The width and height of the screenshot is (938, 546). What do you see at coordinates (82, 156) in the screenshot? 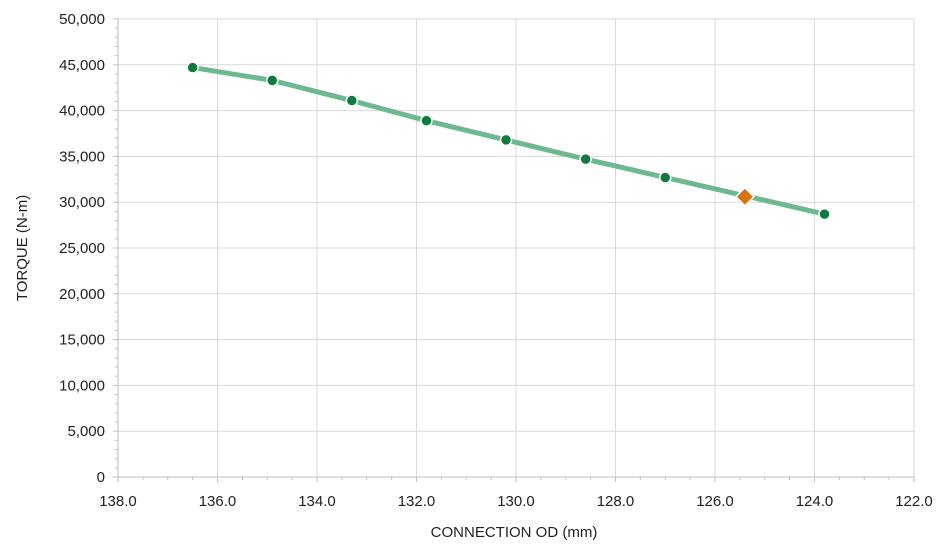
I see `y-tick-label: 35,000` at bounding box center [82, 156].